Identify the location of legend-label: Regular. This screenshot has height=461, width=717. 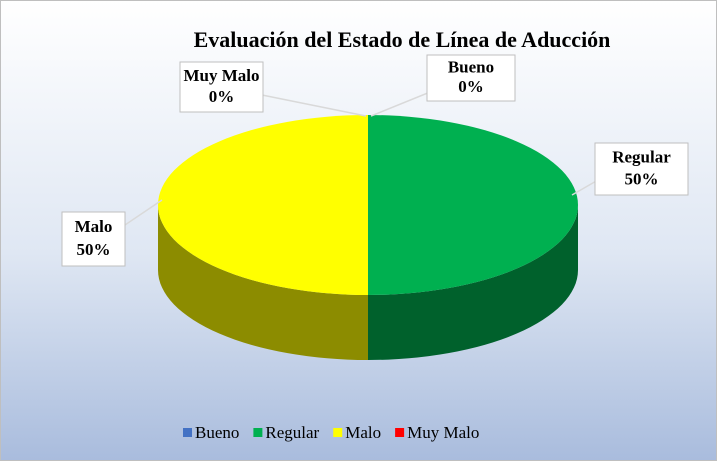
(292, 432).